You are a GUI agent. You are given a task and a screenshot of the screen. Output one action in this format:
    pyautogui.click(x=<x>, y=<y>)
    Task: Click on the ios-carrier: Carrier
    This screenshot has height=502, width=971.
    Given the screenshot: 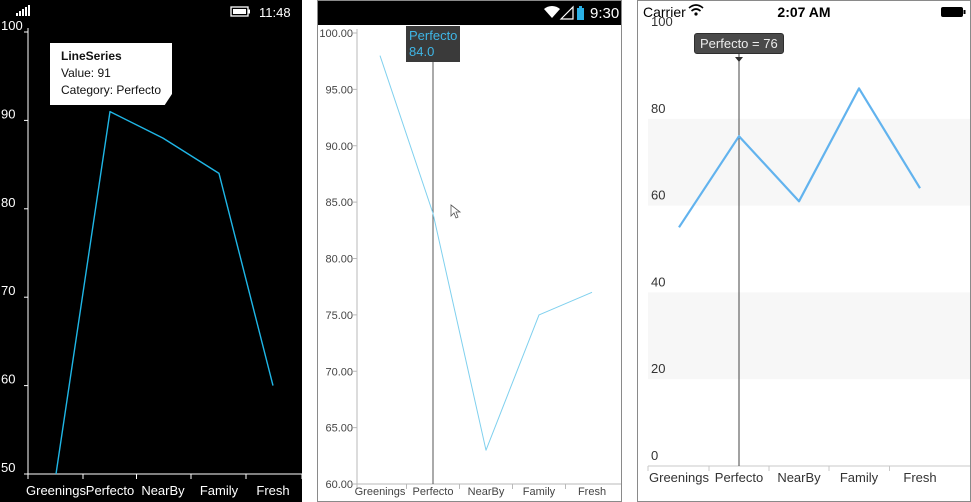 What is the action you would take?
    pyautogui.click(x=664, y=12)
    